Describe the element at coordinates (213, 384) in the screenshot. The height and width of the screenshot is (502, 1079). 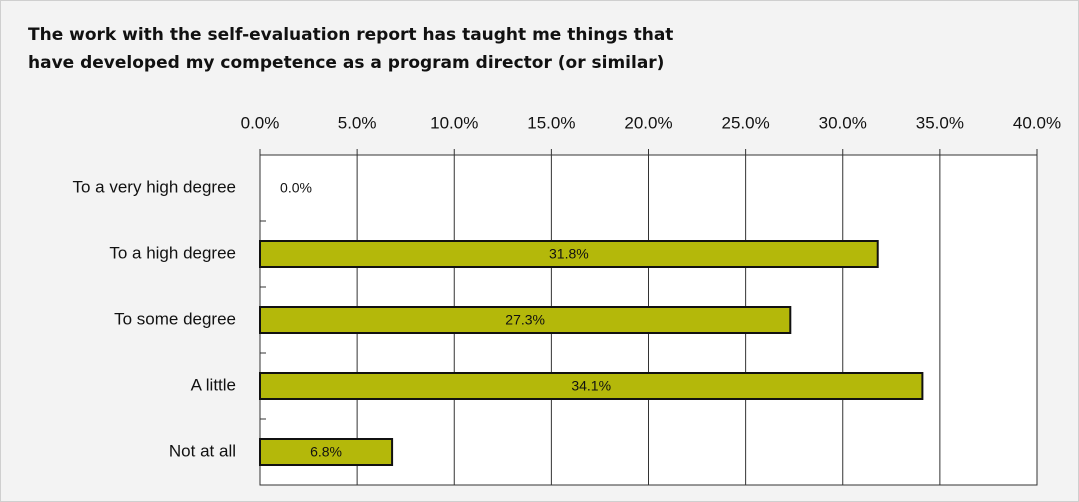
I see `y-tick-label: A little` at that location.